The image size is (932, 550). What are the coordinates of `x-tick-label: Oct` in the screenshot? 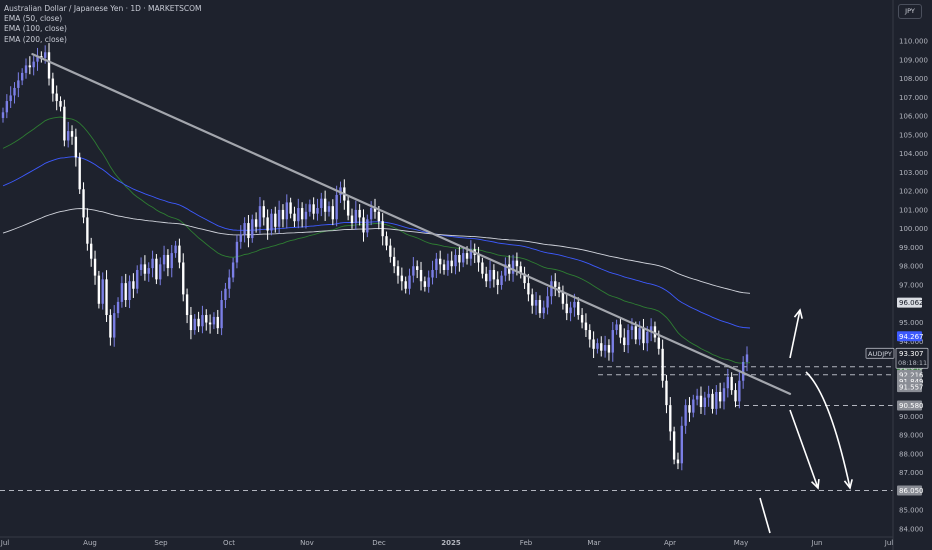 It's located at (229, 543).